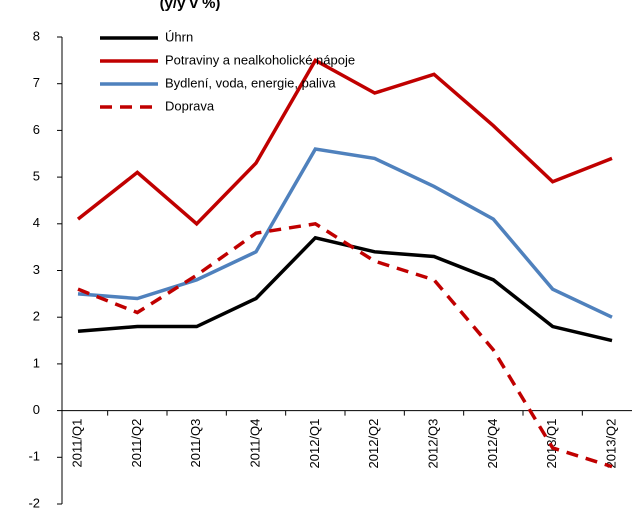 Image resolution: width=636 pixels, height=512 pixels. What do you see at coordinates (190, 6) in the screenshot?
I see `chart-title: (y/y v %)` at bounding box center [190, 6].